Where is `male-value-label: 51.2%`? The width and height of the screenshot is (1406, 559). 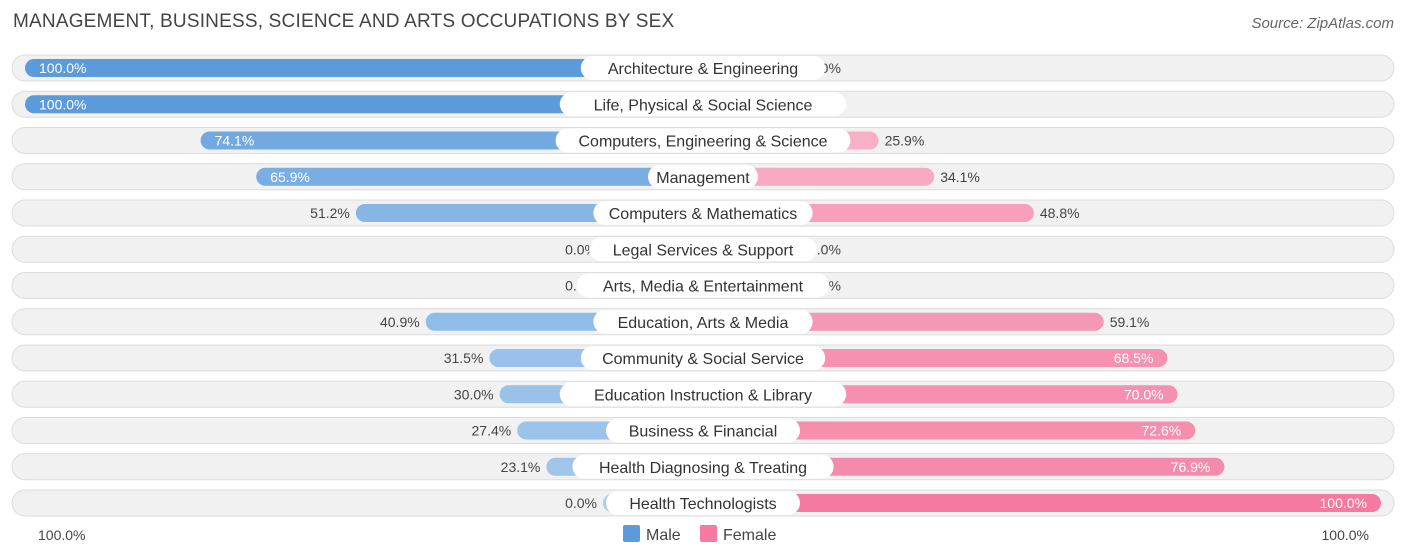
male-value-label: 51.2% is located at coordinates (330, 213).